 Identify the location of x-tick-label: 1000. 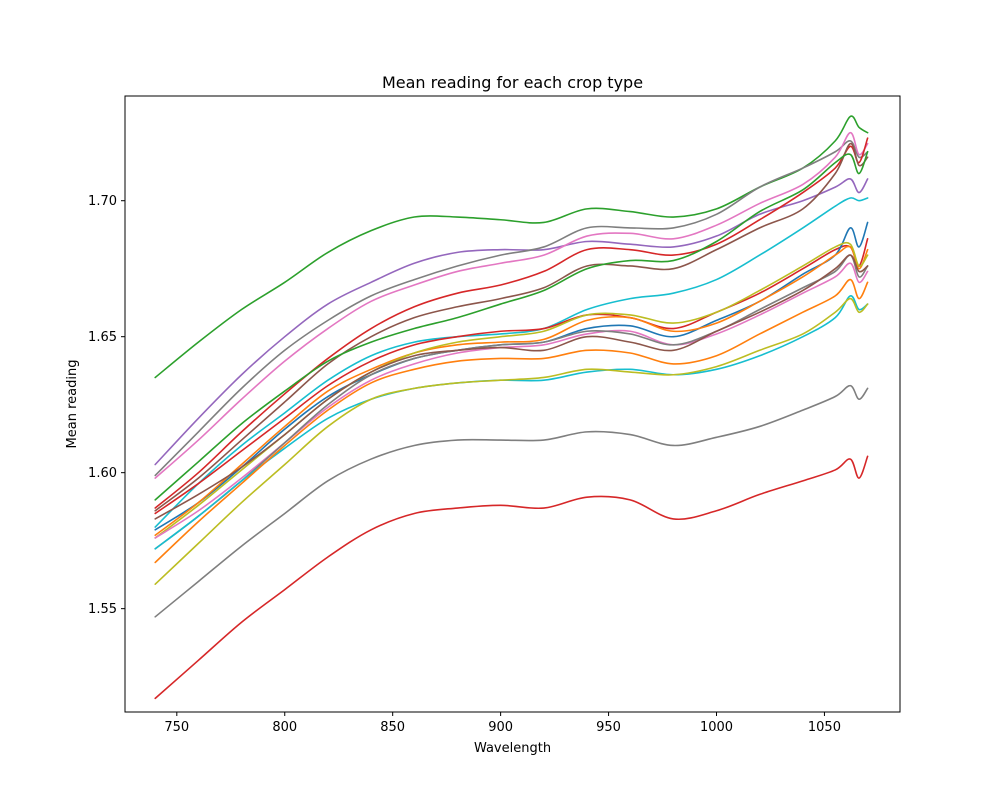
(716, 727).